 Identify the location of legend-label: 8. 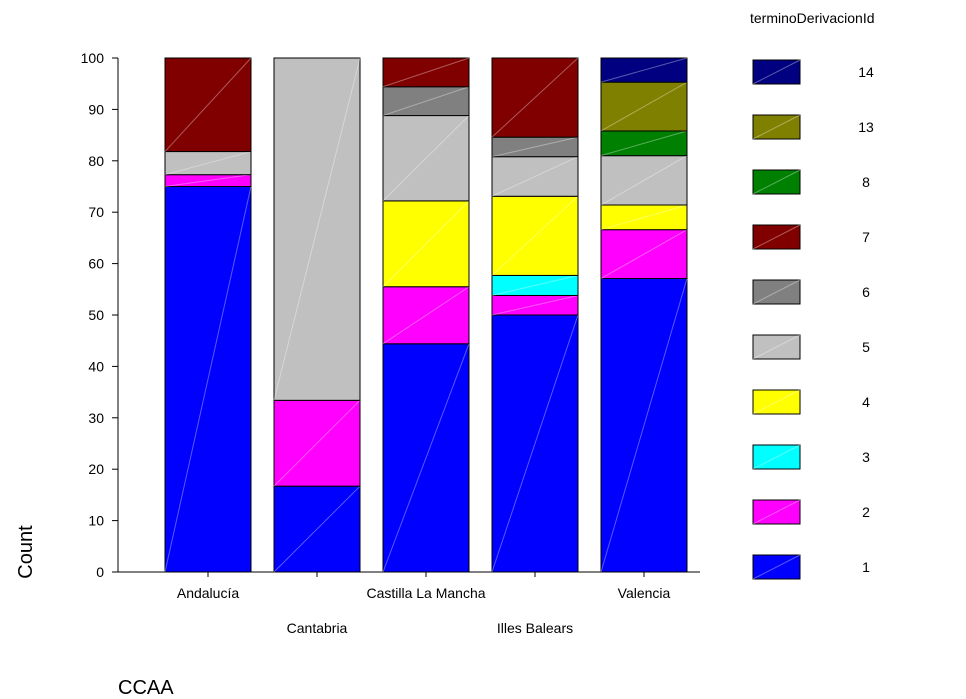
(866, 182).